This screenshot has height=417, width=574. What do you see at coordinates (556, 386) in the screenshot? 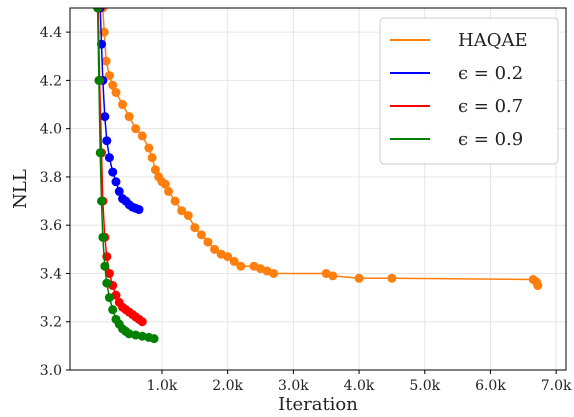
I see `x-tick-label: 7.0k` at bounding box center [556, 386].